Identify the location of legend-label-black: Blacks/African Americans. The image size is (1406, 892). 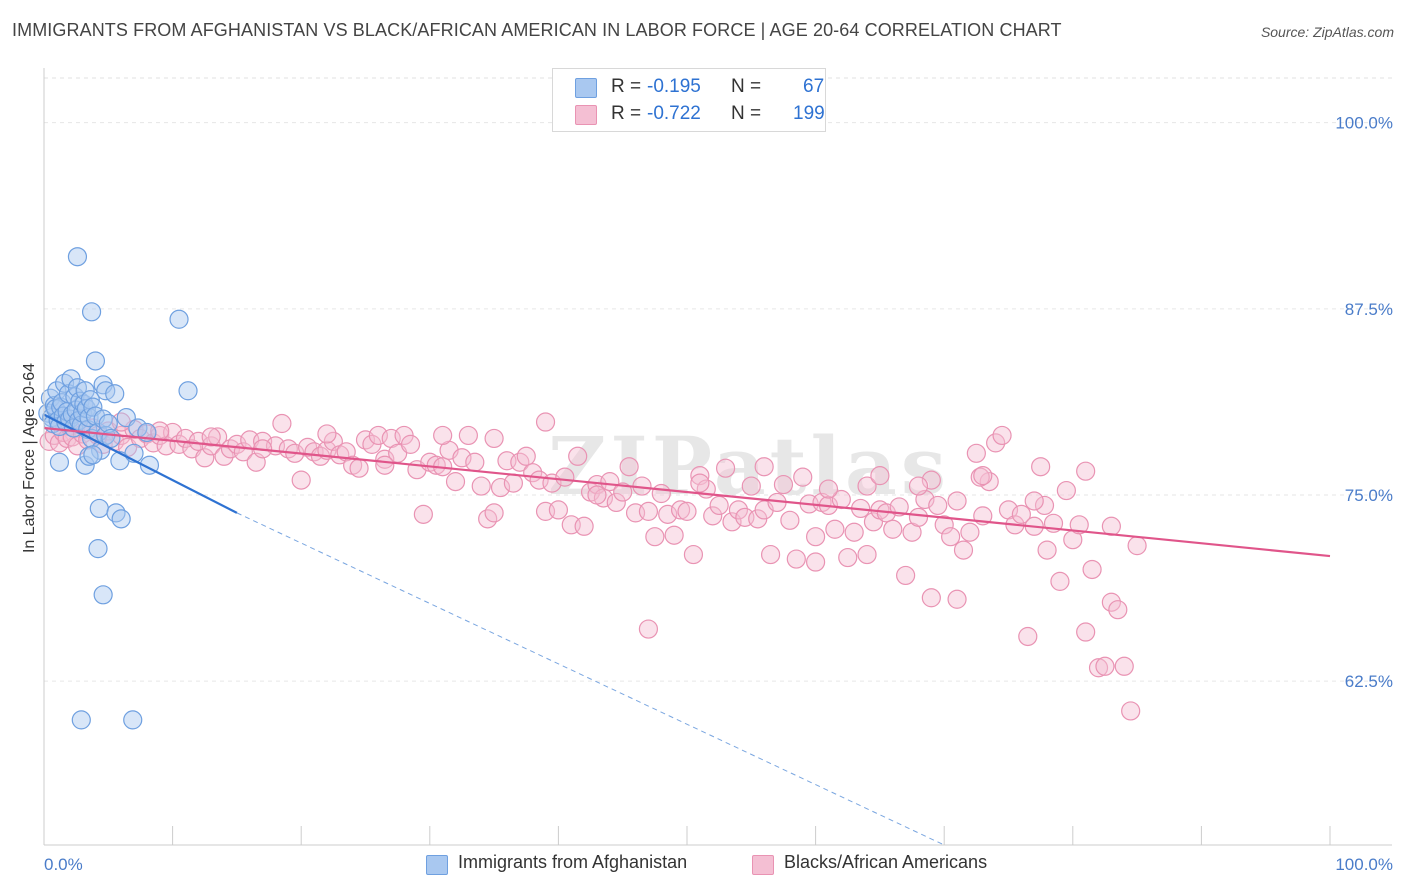
(886, 862).